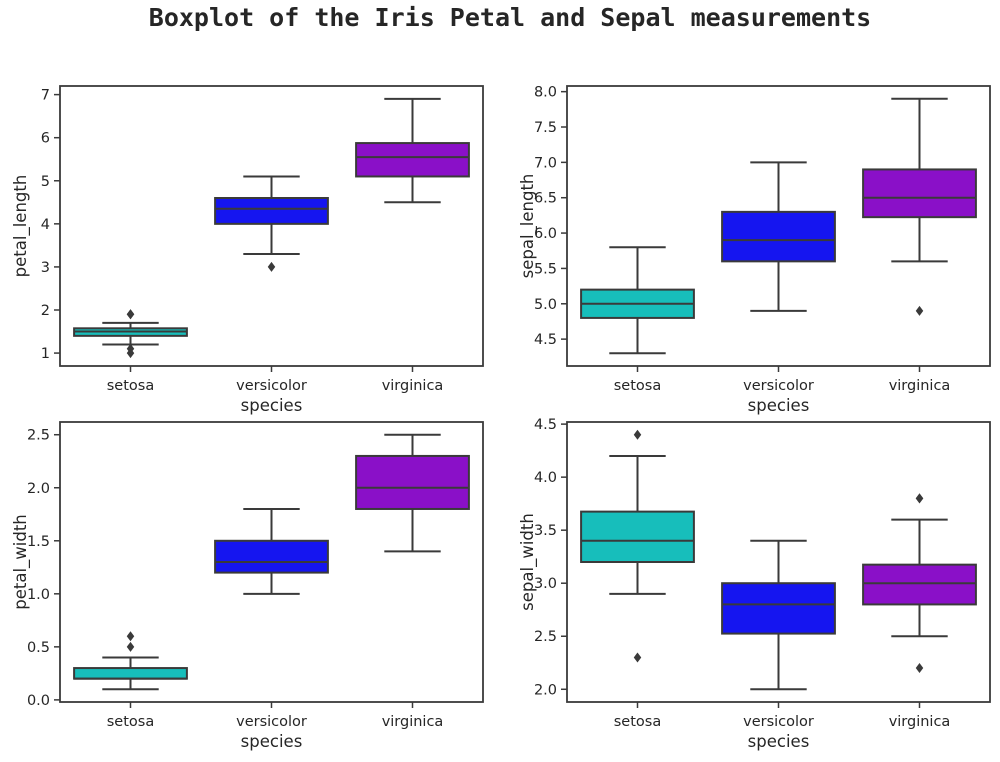 The height and width of the screenshot is (762, 1000). What do you see at coordinates (45, 354) in the screenshot?
I see `y-tick-label: 1` at bounding box center [45, 354].